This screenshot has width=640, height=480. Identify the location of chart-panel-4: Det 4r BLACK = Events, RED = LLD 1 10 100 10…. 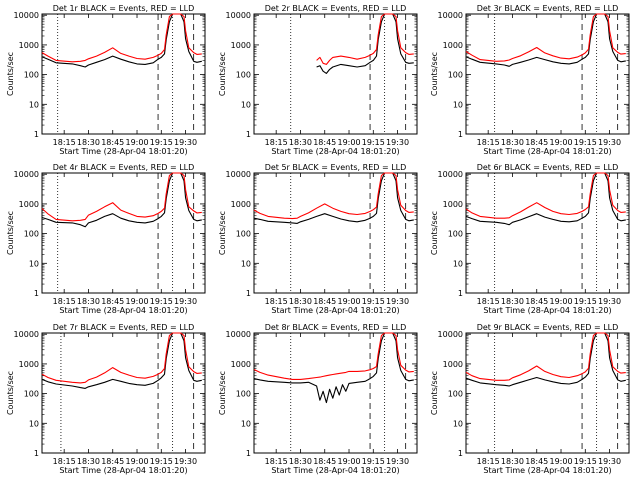
(106, 239).